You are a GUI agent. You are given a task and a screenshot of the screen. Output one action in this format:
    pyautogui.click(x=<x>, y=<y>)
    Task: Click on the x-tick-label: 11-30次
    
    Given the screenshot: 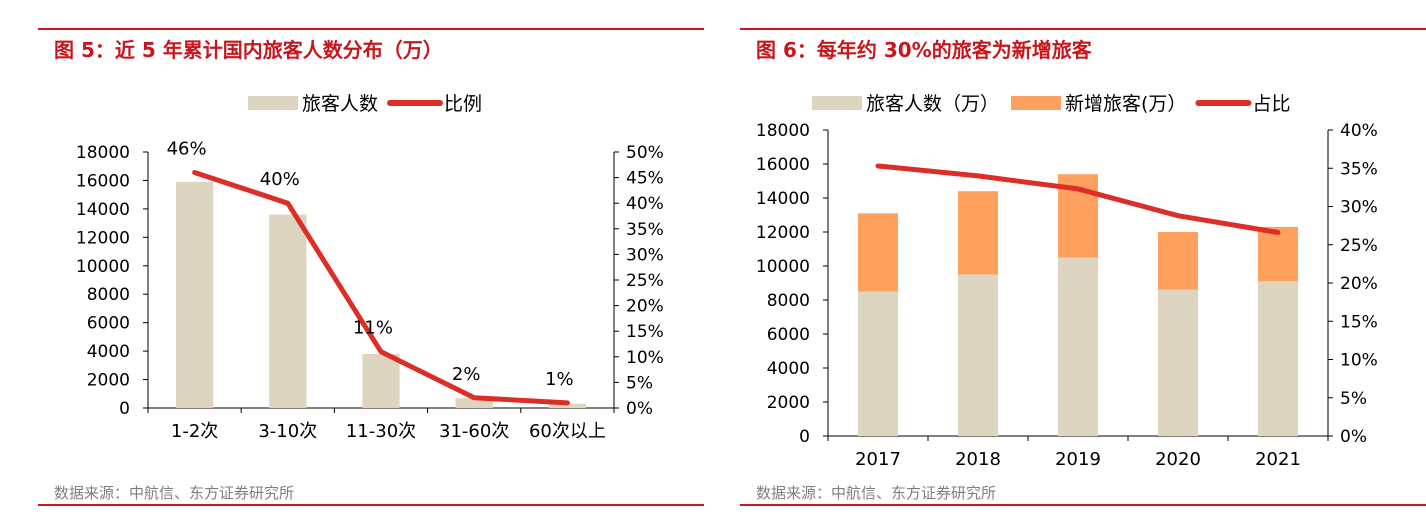 What is the action you would take?
    pyautogui.click(x=381, y=431)
    